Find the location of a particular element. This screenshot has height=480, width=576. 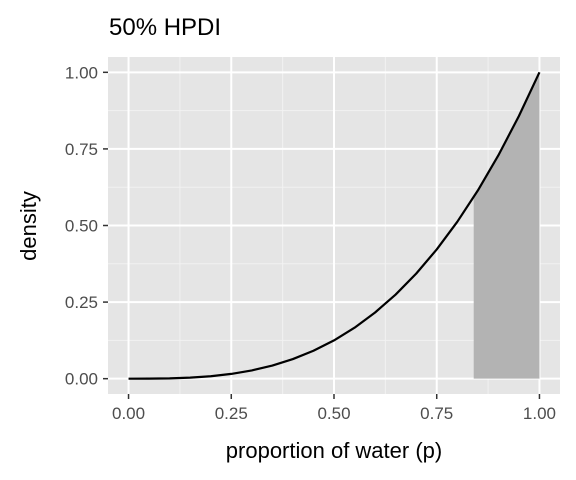

y-tick-label: 0.50 is located at coordinates (81, 226).